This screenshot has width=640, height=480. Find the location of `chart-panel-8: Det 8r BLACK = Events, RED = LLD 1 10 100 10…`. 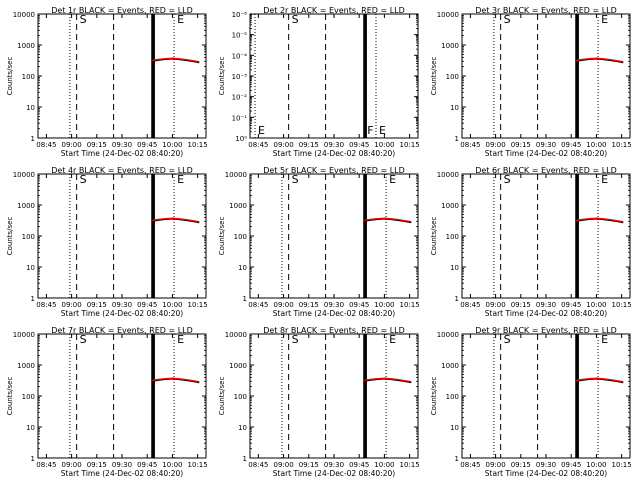

chart-panel-8: Det 8r BLACK = Events, RED = LLD 1 10 100 10… is located at coordinates (319, 402).